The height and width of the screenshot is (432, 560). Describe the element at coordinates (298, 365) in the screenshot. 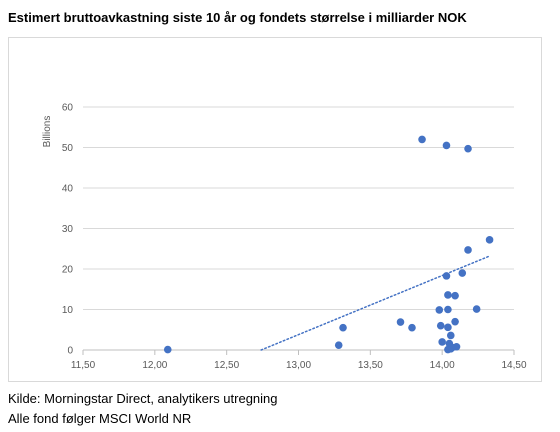

I see `x-tick-label: 13,00` at that location.